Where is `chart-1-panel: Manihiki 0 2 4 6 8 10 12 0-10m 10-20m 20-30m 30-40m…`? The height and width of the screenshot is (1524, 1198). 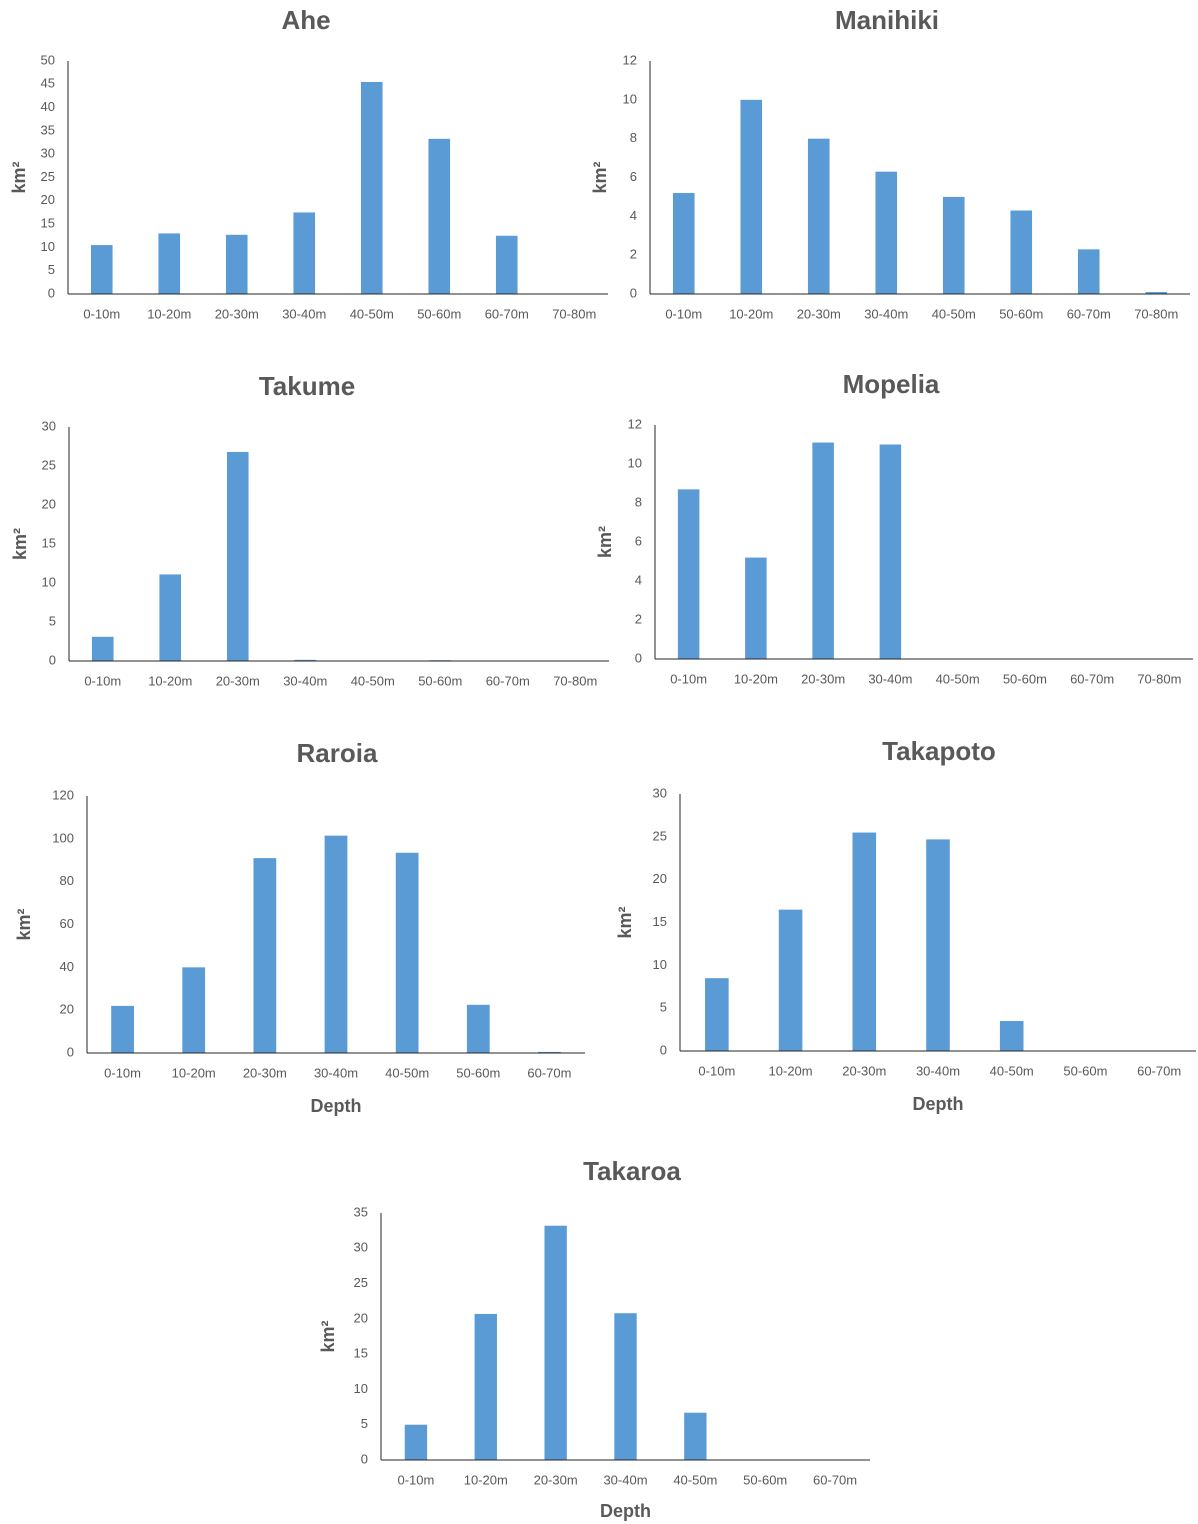
chart-1-panel: Manihiki 0 2 4 6 8 10 12 0-10m 10-20m 20-30m 30-40m… is located at coordinates (890, 163).